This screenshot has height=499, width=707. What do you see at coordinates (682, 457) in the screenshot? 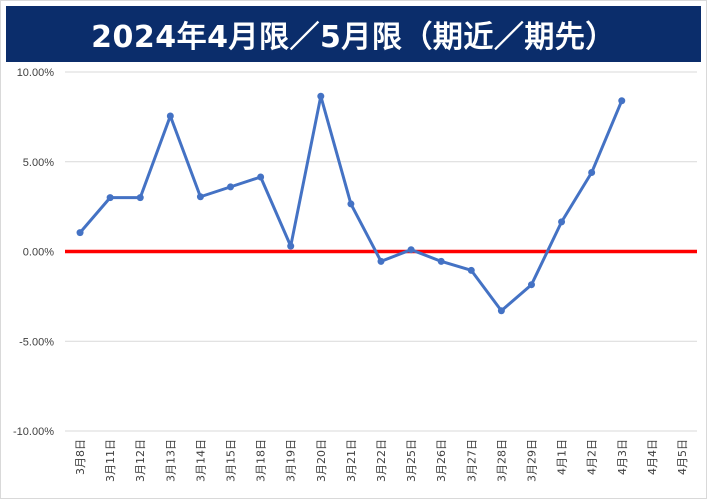
I see `x-tick-label: 4月5日` at bounding box center [682, 457].